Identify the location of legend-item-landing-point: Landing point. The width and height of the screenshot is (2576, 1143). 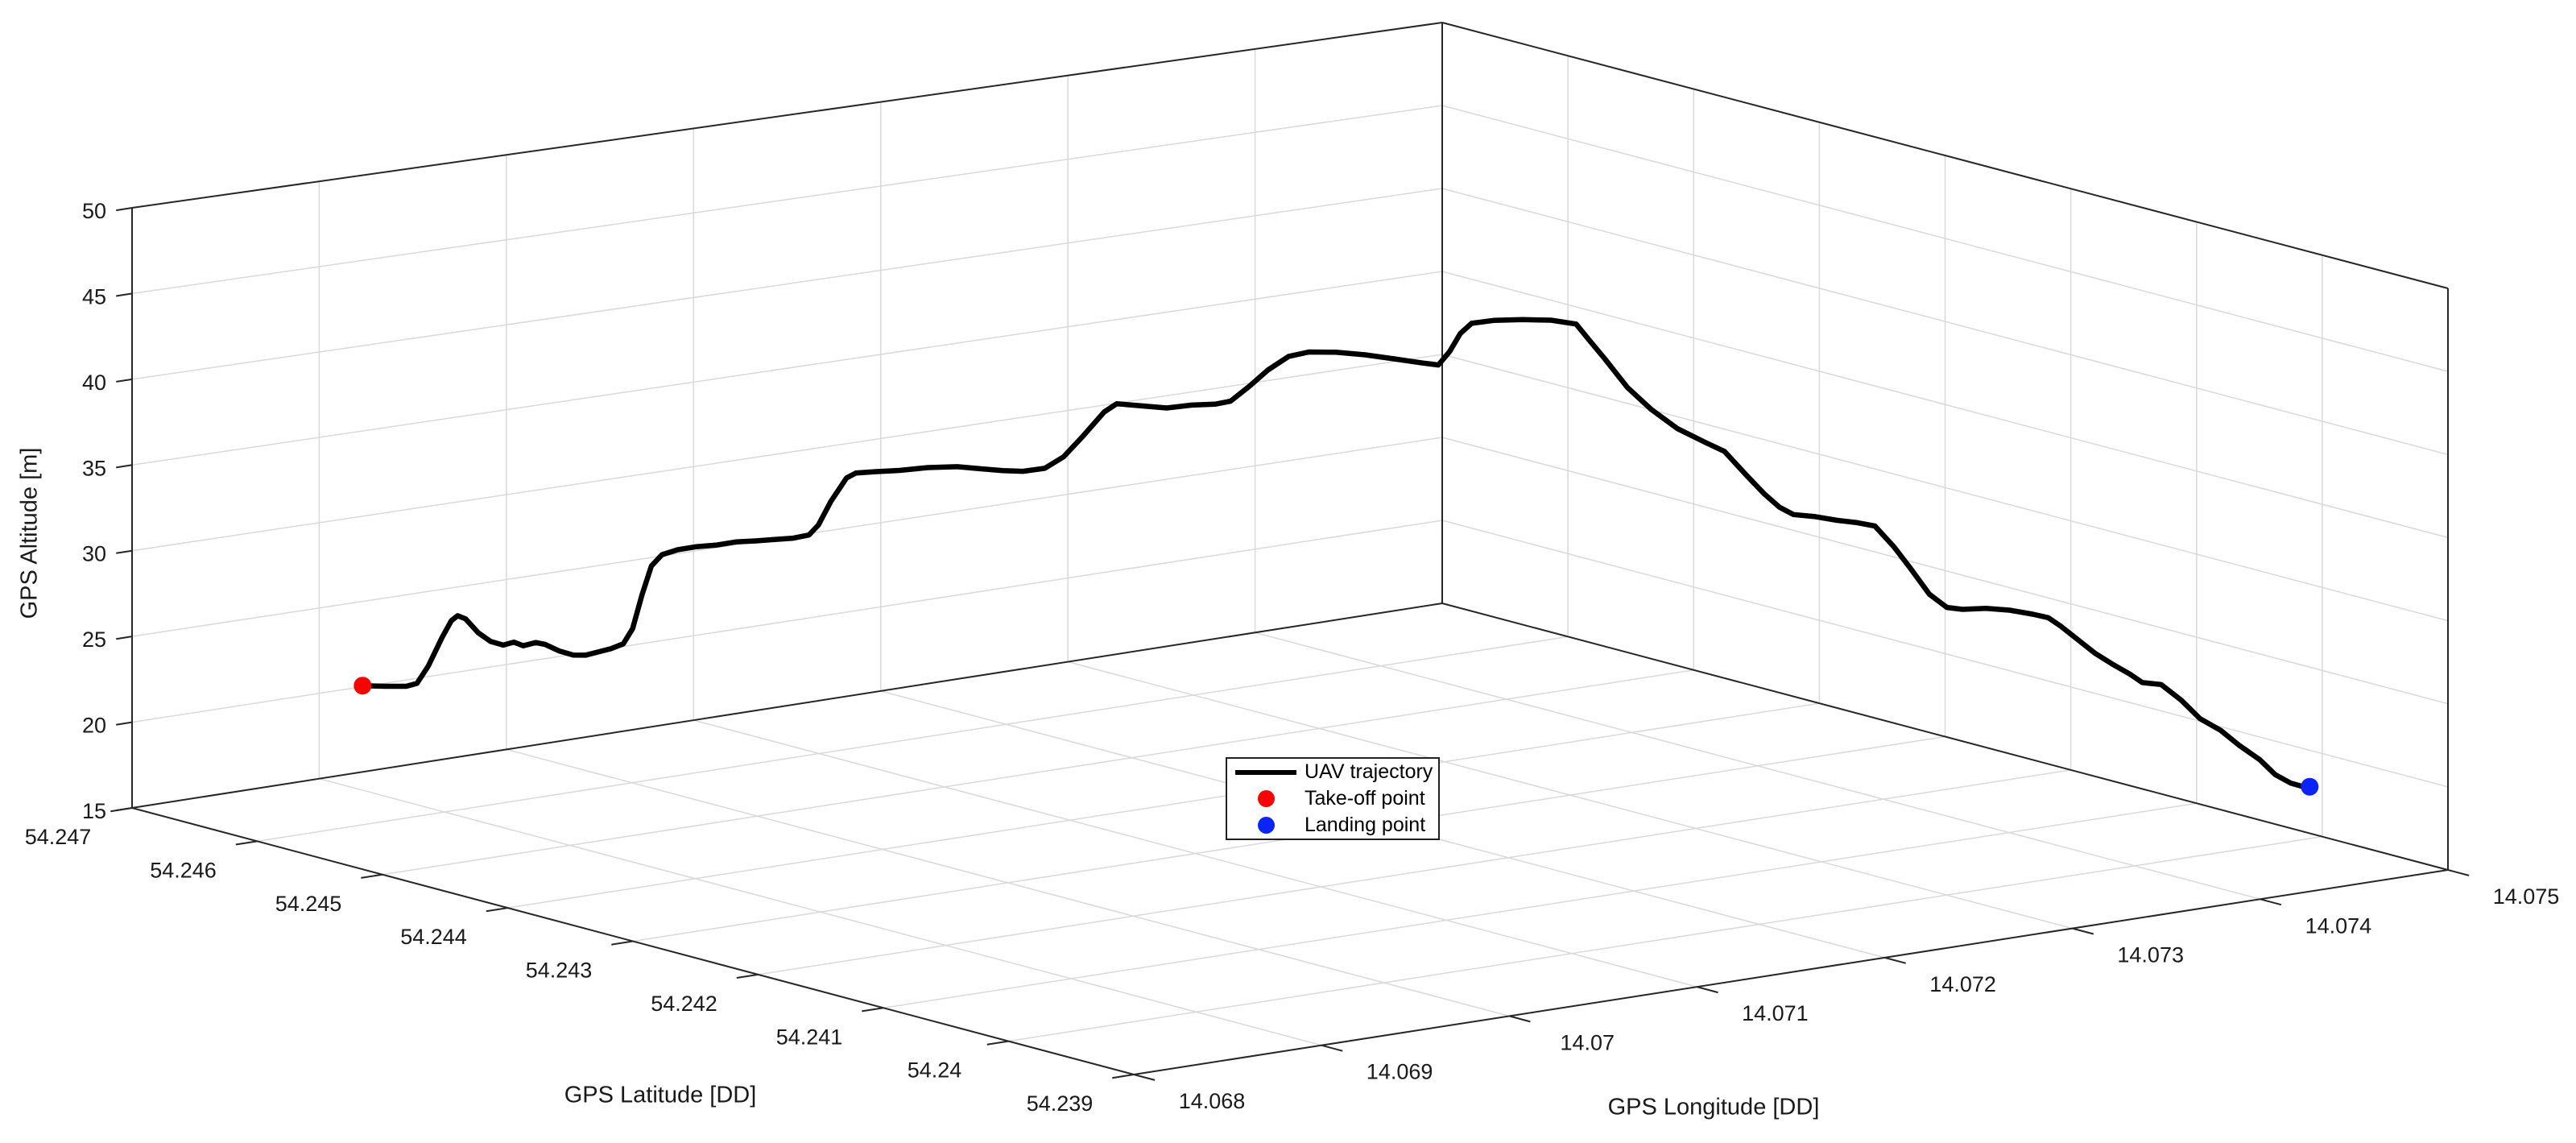
(1332, 825).